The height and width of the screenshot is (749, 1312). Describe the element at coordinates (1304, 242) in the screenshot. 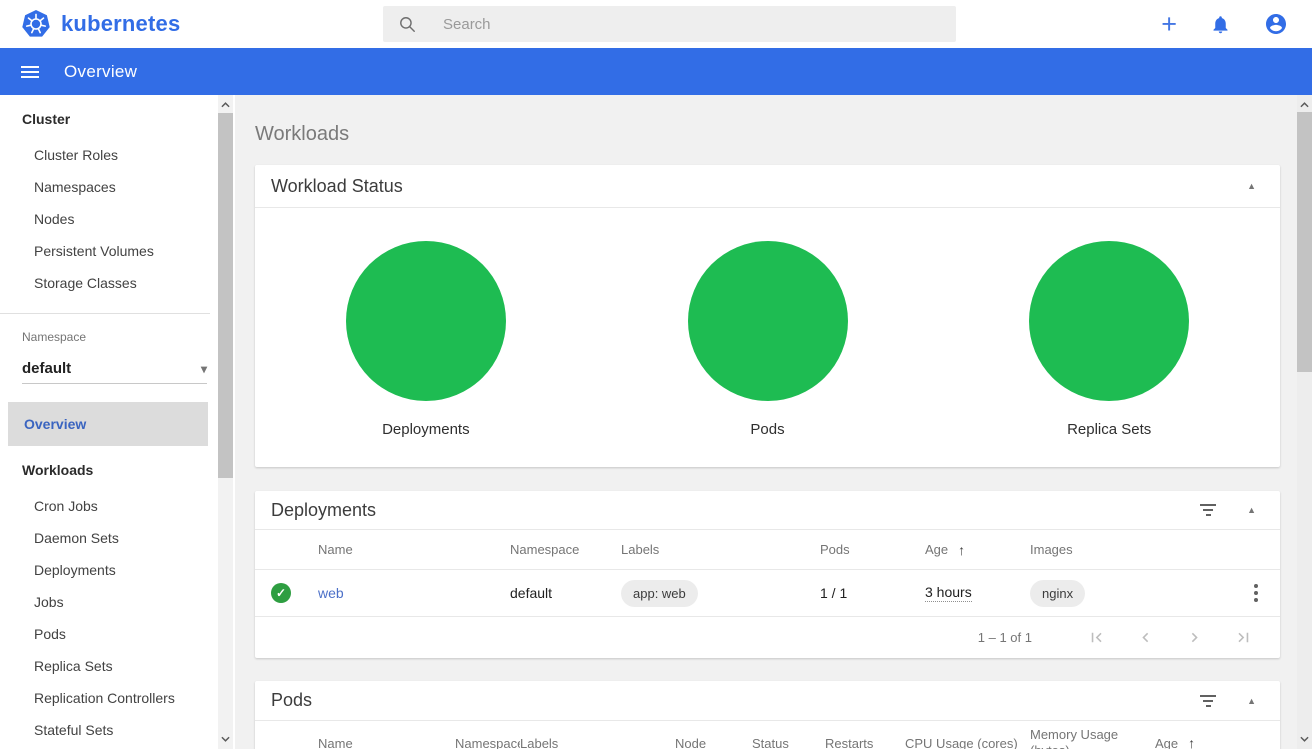

I see `main-scrollbar-thumb` at that location.